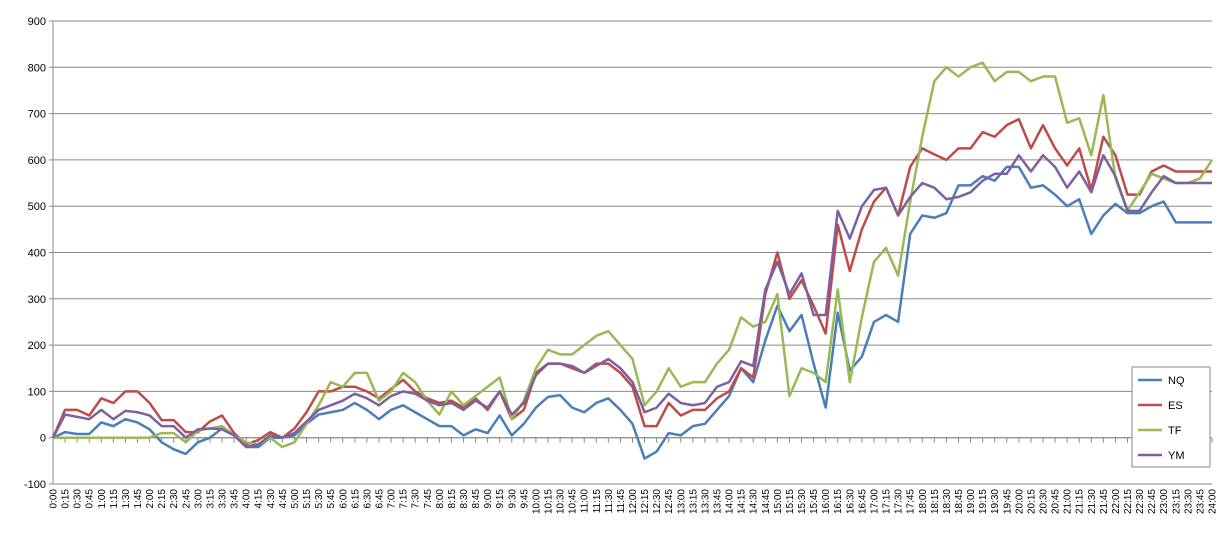  Describe the element at coordinates (1164, 501) in the screenshot. I see `x-tick-label: 23:00` at that location.